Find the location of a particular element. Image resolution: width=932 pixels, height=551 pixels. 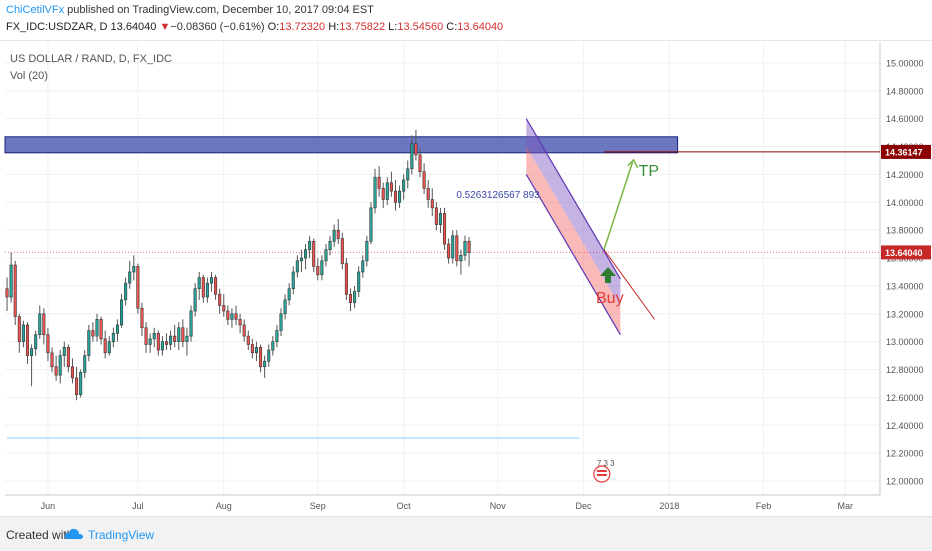

tradingview-cloud-icon is located at coordinates (74, 534).